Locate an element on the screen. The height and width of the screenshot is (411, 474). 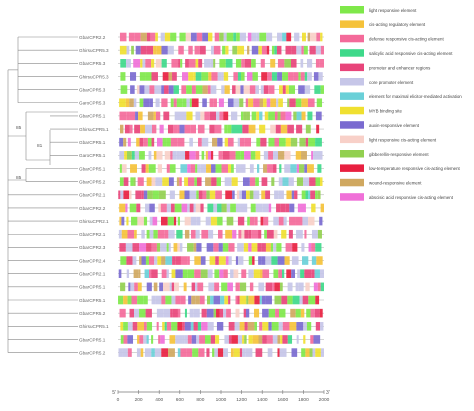
axis-tick-label: 800 is located at coordinates (200, 400).